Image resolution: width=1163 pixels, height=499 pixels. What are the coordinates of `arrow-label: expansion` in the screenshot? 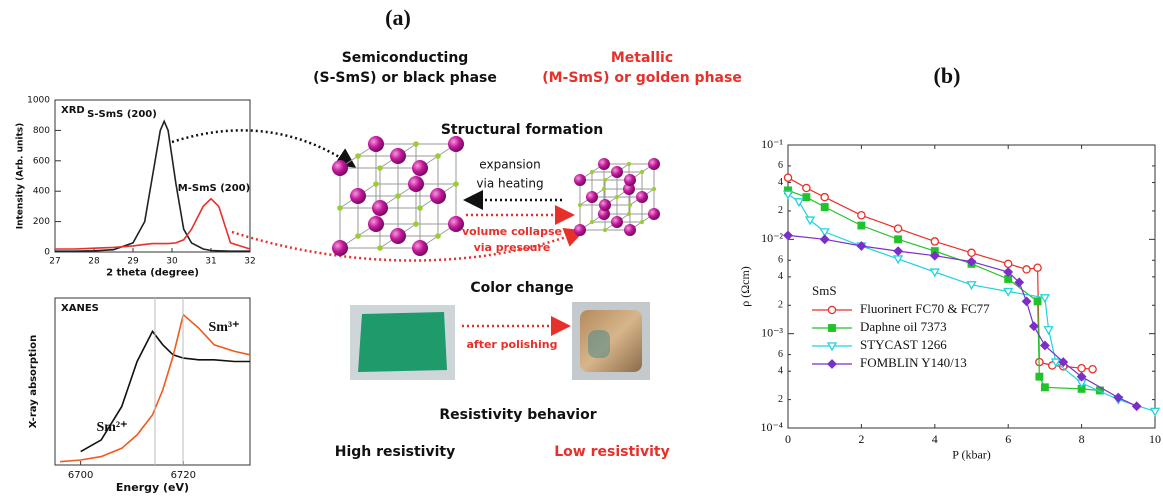 It's located at (509, 165).